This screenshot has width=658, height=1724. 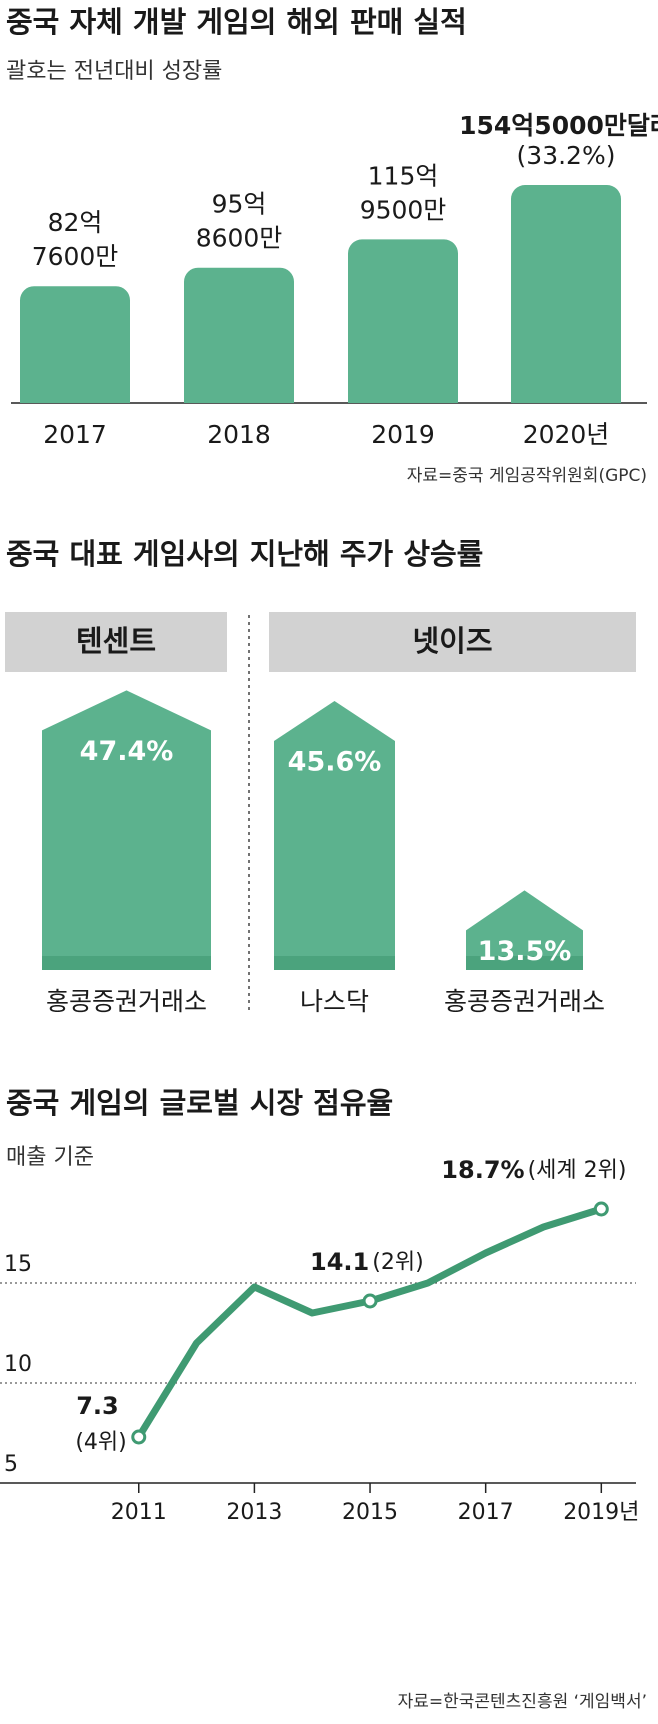 What do you see at coordinates (139, 1512) in the screenshot?
I see `x-tick-label: 2011` at bounding box center [139, 1512].